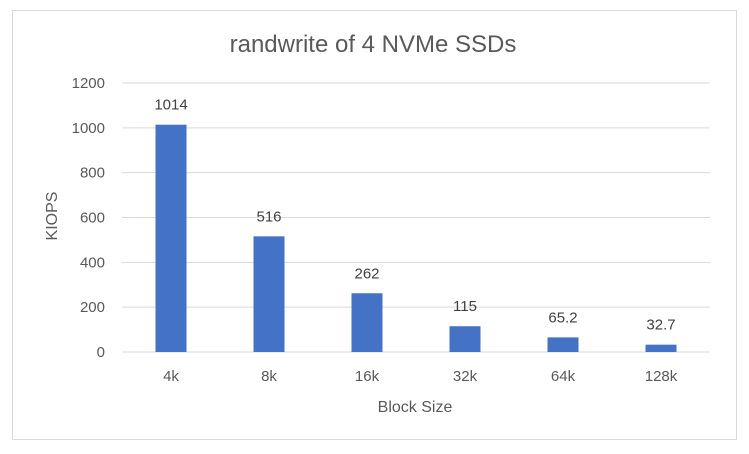 This screenshot has width=749, height=454. What do you see at coordinates (171, 238) in the screenshot?
I see `bar-4k` at bounding box center [171, 238].